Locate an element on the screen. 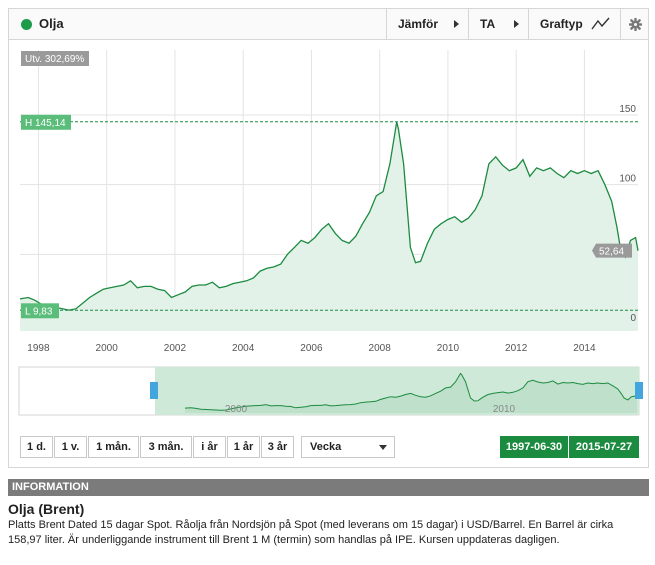 The height and width of the screenshot is (565, 655). high-badge: H 145,14 is located at coordinates (46, 122).